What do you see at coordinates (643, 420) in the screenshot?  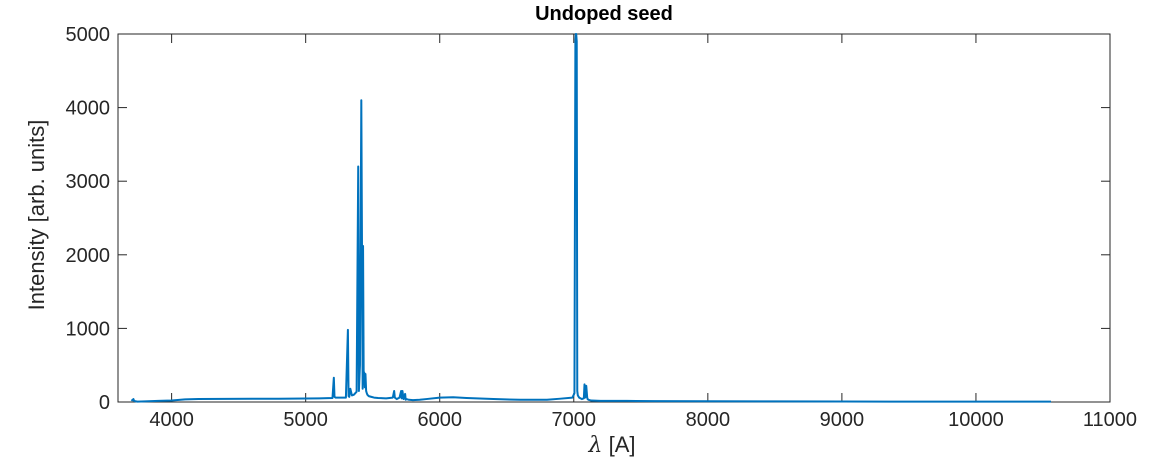 I see `x-tick-labels: 4000 5000 6000 7000 8000 9000 10000 11000` at bounding box center [643, 420].